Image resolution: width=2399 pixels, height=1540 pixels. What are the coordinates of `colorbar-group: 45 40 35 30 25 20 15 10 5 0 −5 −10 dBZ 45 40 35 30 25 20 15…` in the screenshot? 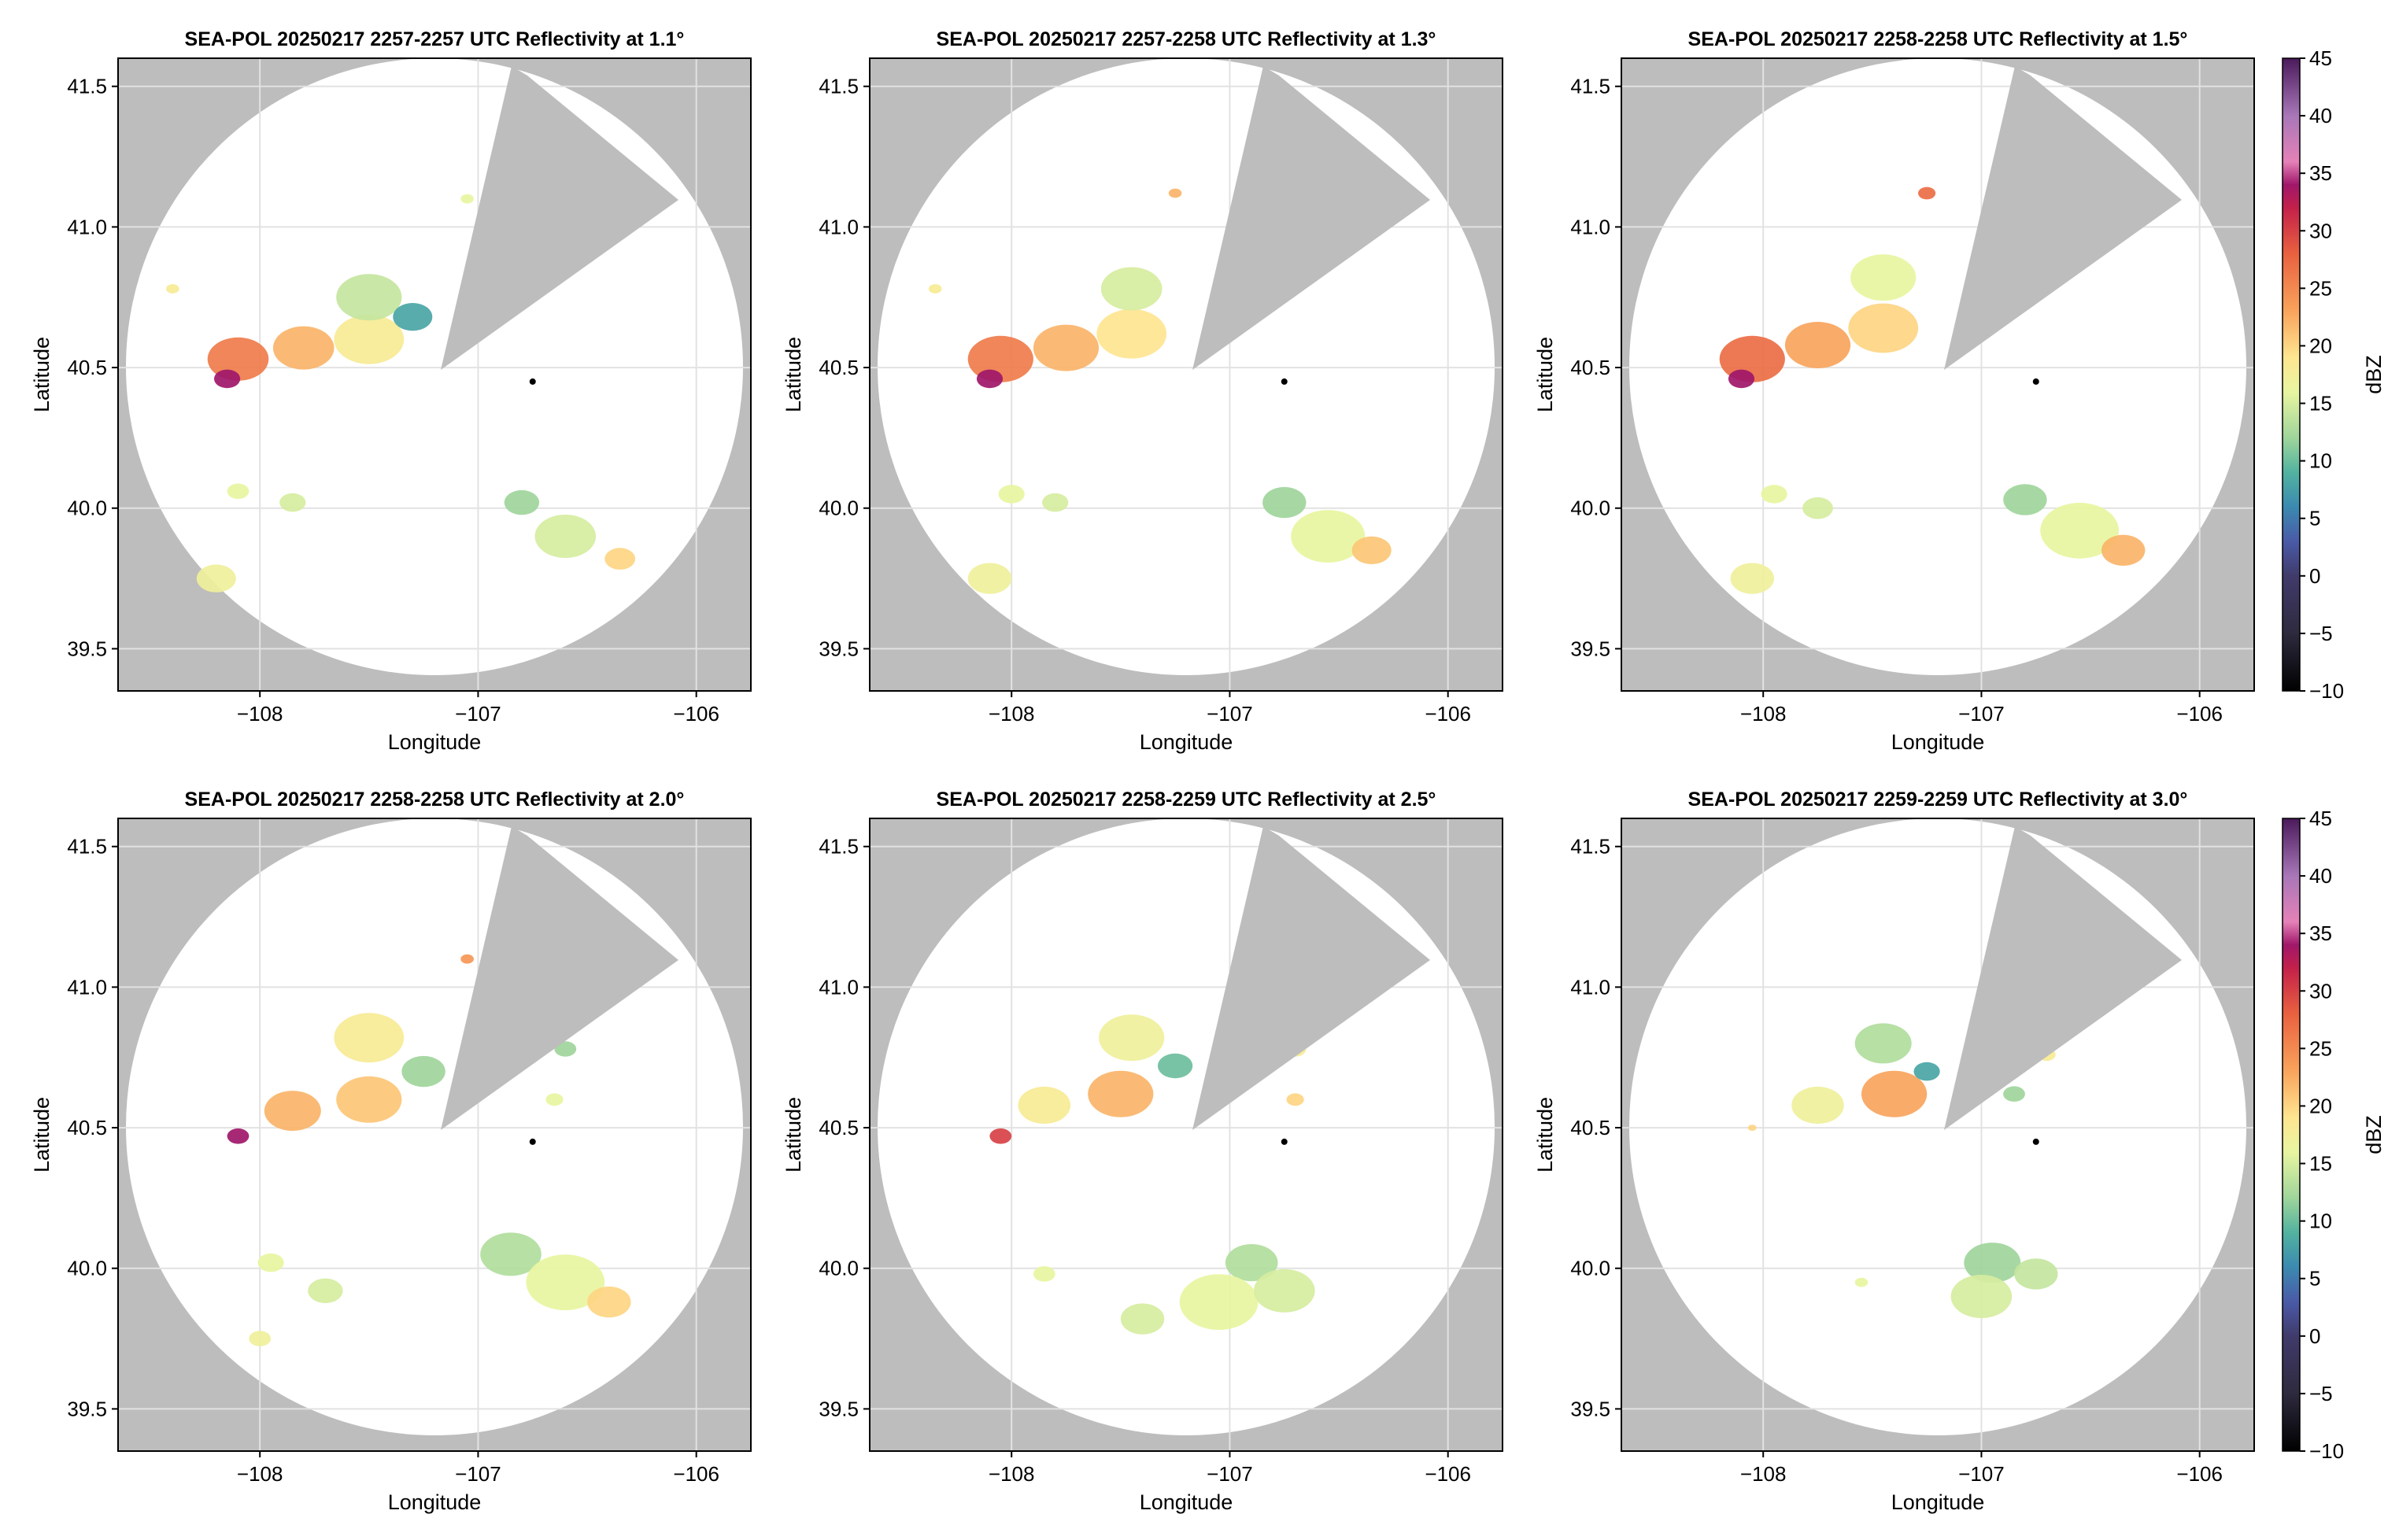 It's located at (2334, 754).